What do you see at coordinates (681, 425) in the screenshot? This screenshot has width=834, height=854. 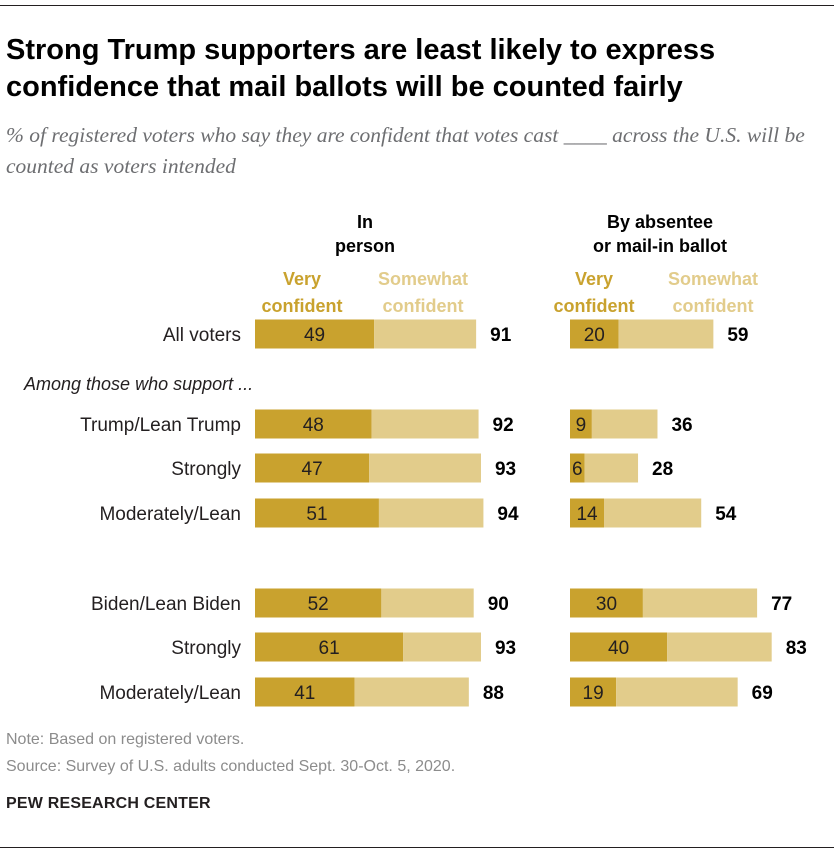 I see `total-value-label: 36` at bounding box center [681, 425].